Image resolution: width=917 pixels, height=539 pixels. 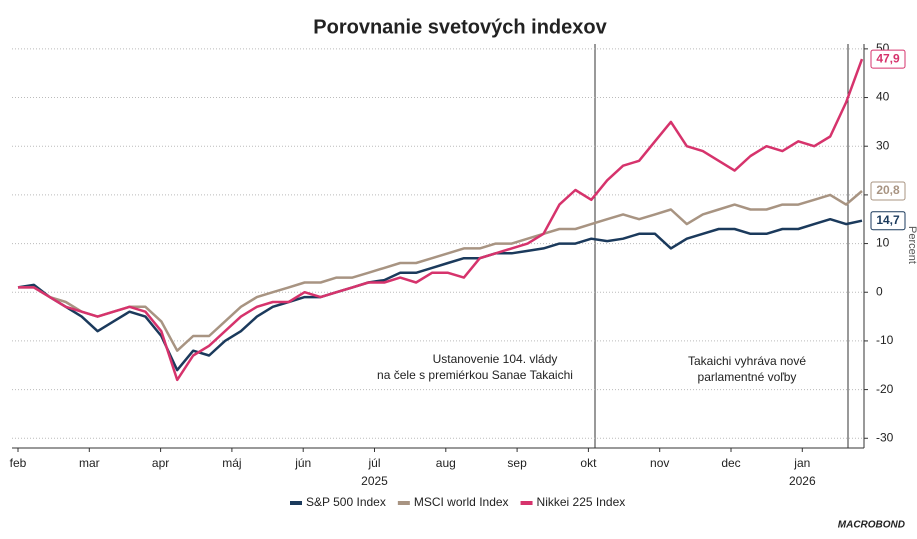 What do you see at coordinates (871, 525) in the screenshot?
I see `source: MACROBOND` at bounding box center [871, 525].